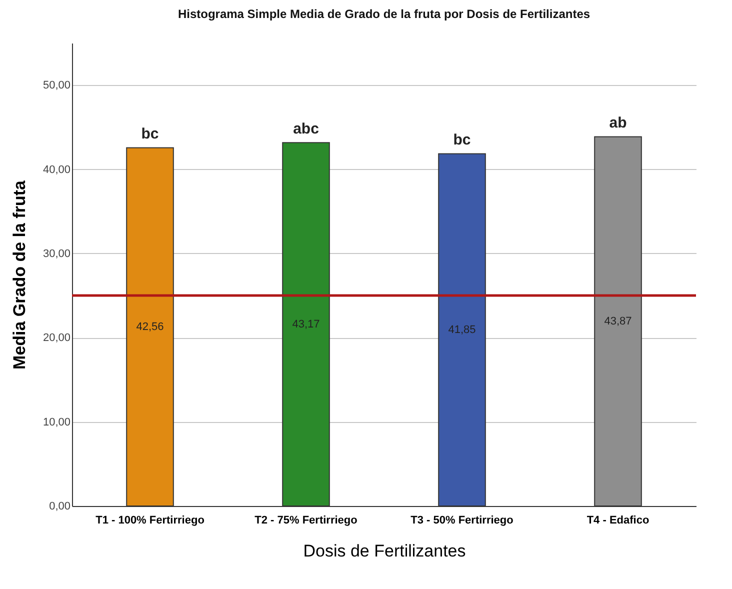 The width and height of the screenshot is (732, 589). Describe the element at coordinates (56, 422) in the screenshot. I see `y-tick-label: 10,00` at that location.